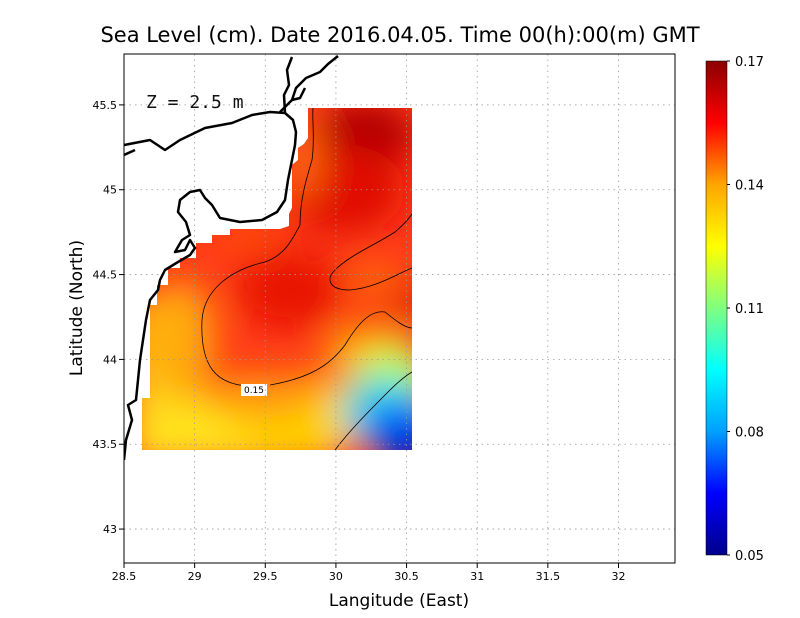 The height and width of the screenshot is (618, 800). Describe the element at coordinates (105, 275) in the screenshot. I see `y-tick-label: 44.5` at that location.